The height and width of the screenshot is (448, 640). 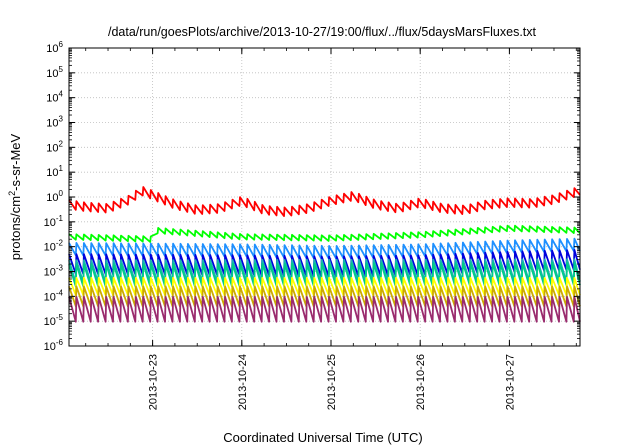 I want to click on y-tick-label-exp: 4, so click(x=61, y=94).